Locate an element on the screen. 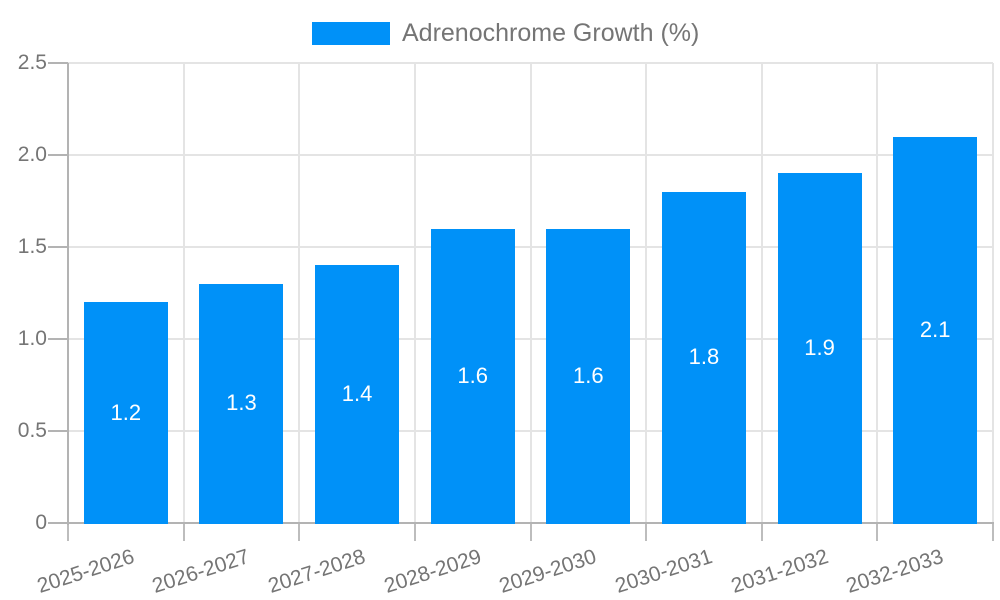  bar-value-label: 1.8 is located at coordinates (704, 357).